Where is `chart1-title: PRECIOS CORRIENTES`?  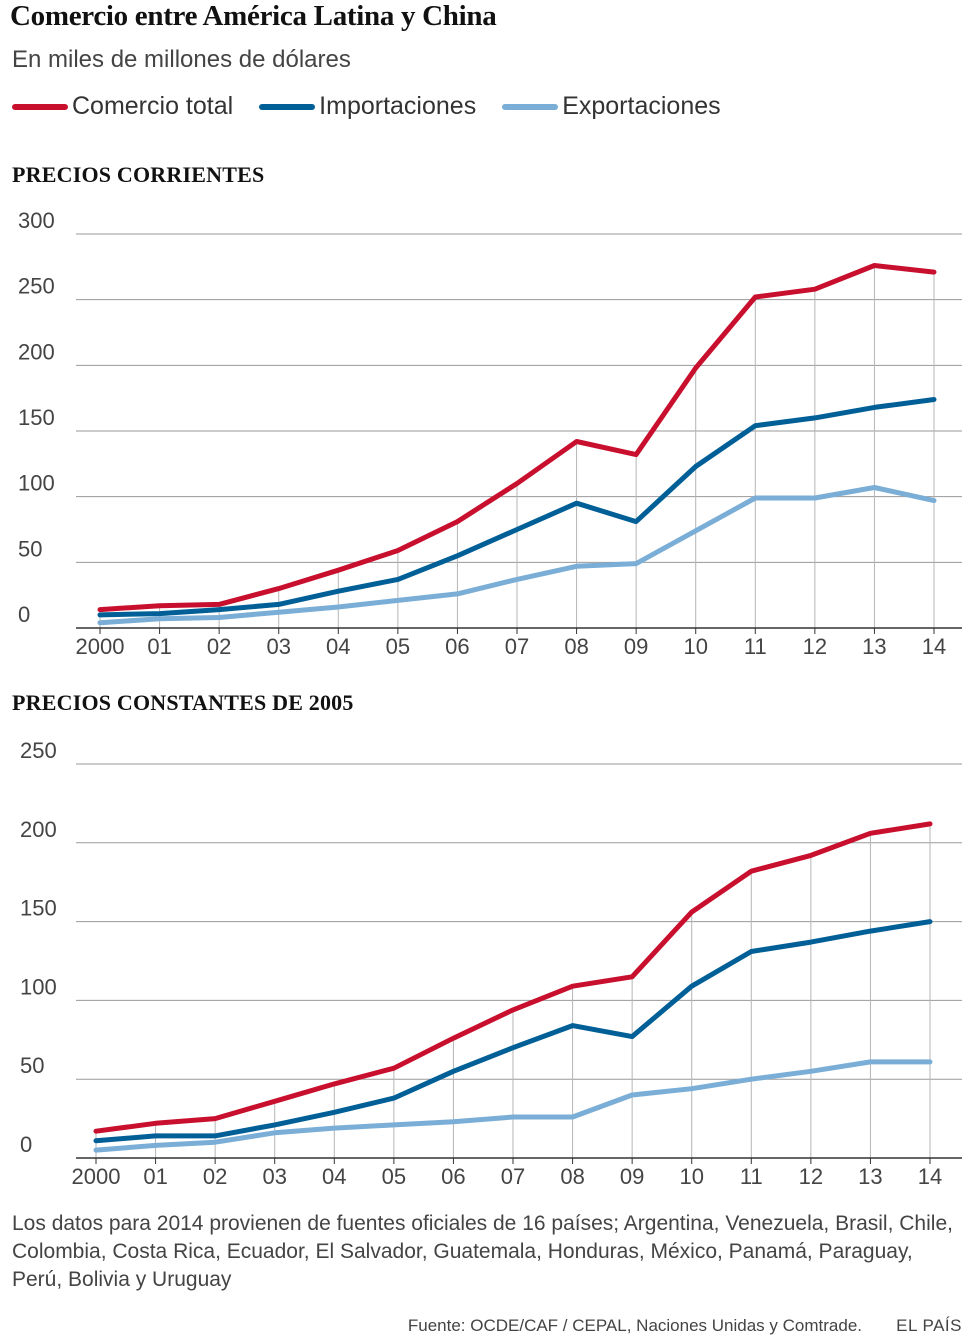
chart1-title: PRECIOS CORRIENTES is located at coordinates (138, 174).